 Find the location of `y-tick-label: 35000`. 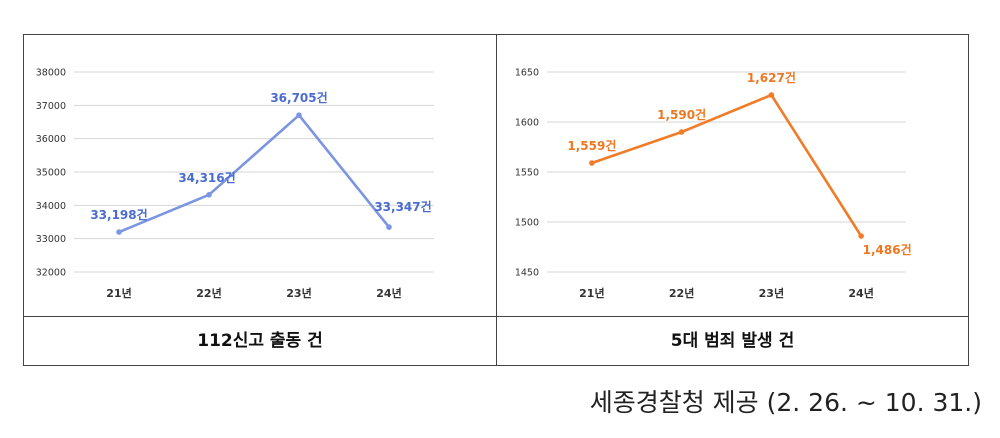

y-tick-label: 35000 is located at coordinates (51, 173).